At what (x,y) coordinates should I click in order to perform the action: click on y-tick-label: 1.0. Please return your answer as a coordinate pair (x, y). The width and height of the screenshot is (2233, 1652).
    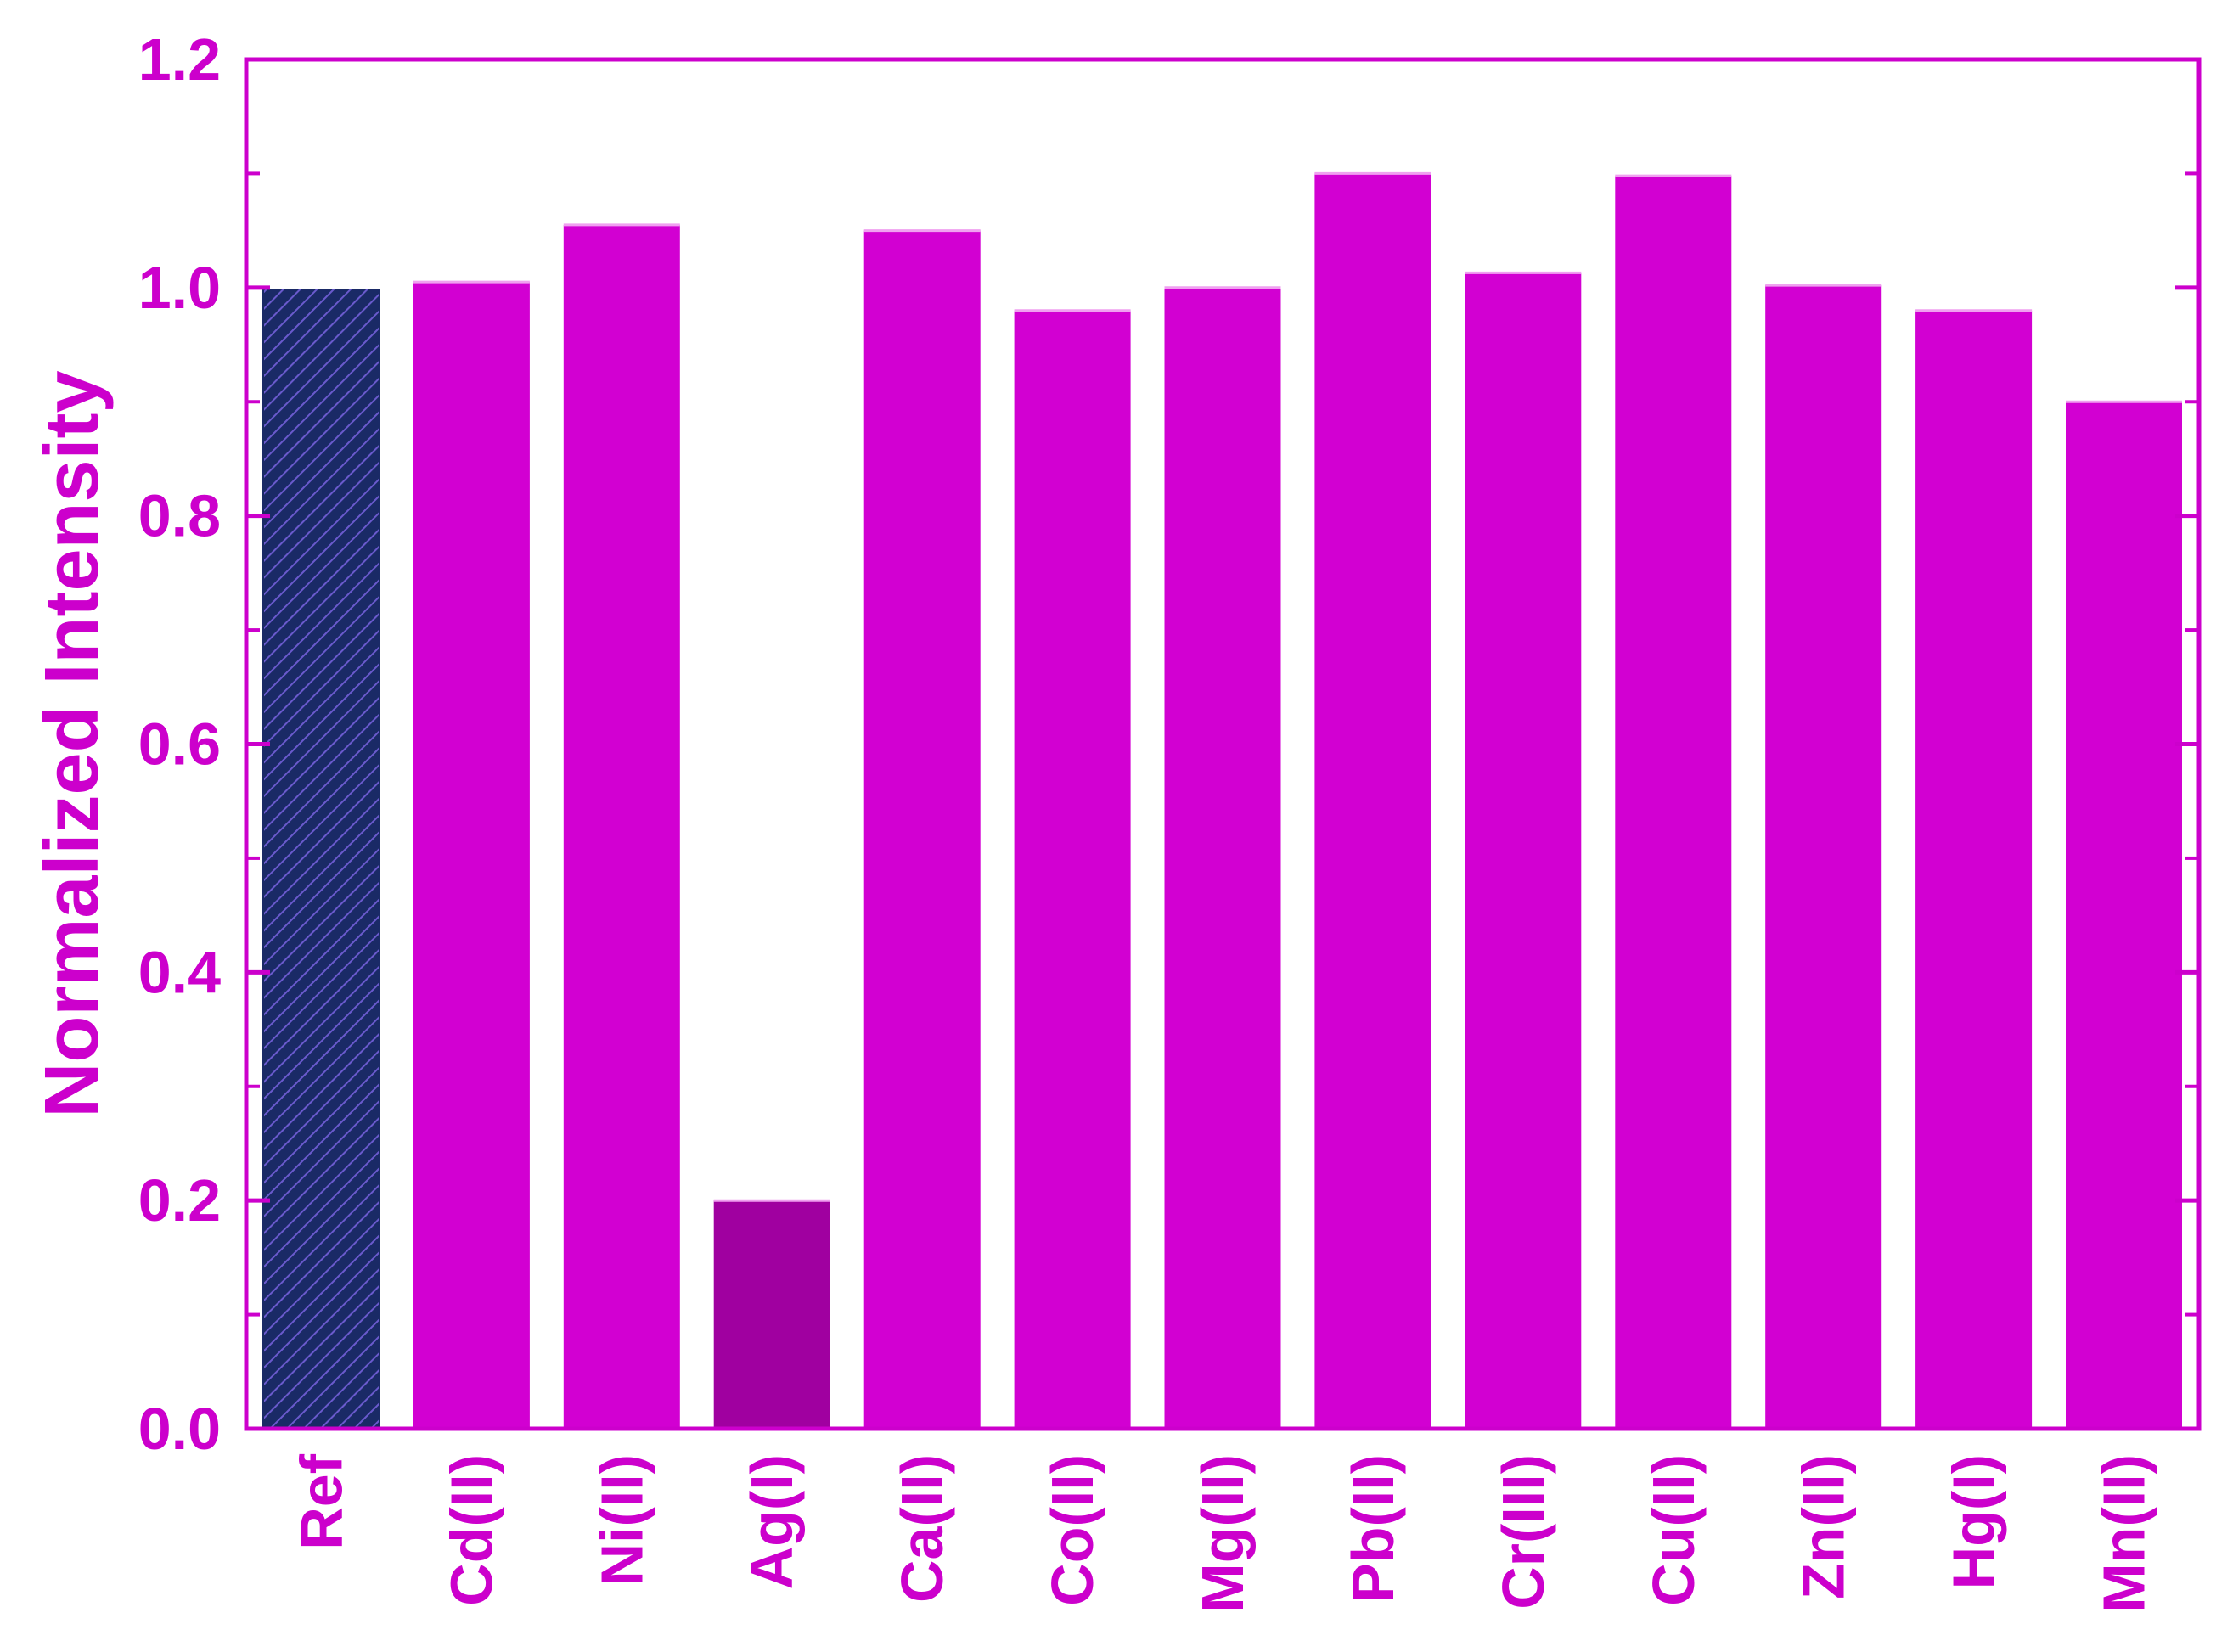
    Looking at the image, I should click on (179, 288).